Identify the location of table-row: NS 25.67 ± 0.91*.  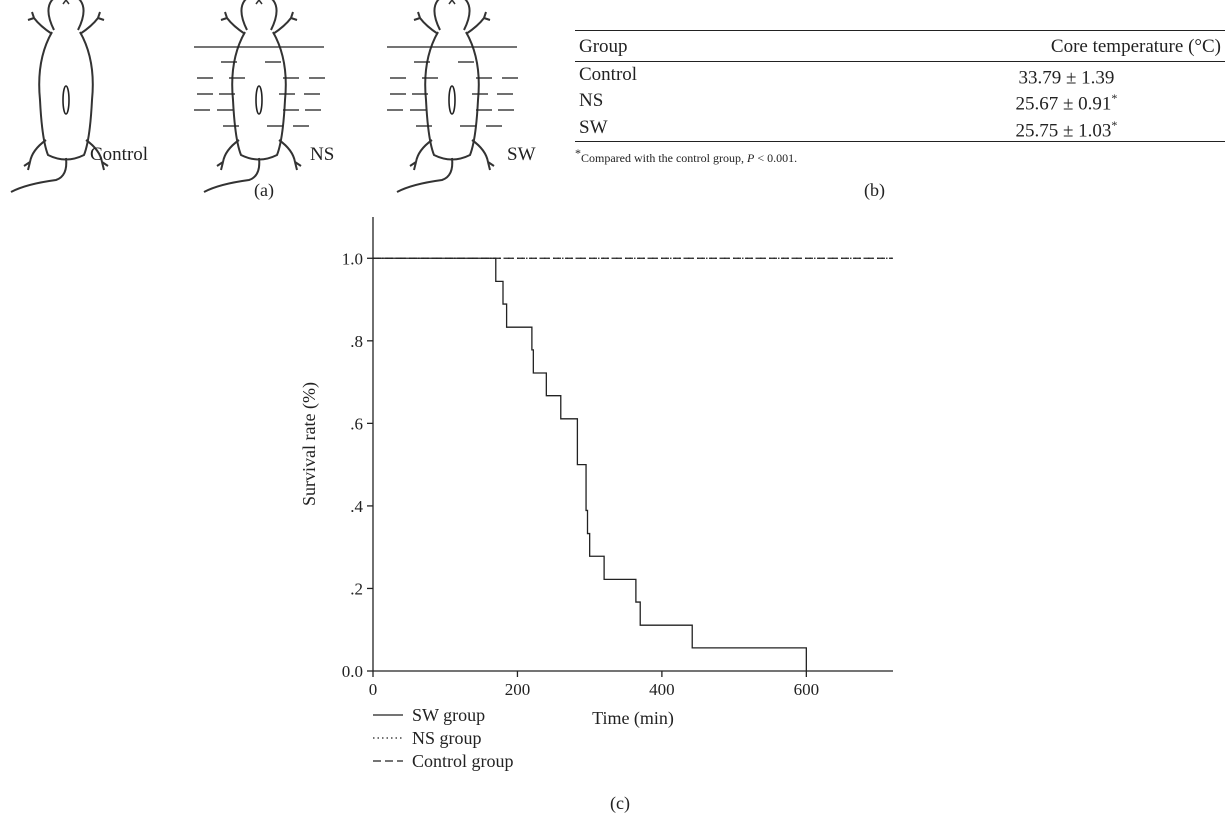
(900, 101).